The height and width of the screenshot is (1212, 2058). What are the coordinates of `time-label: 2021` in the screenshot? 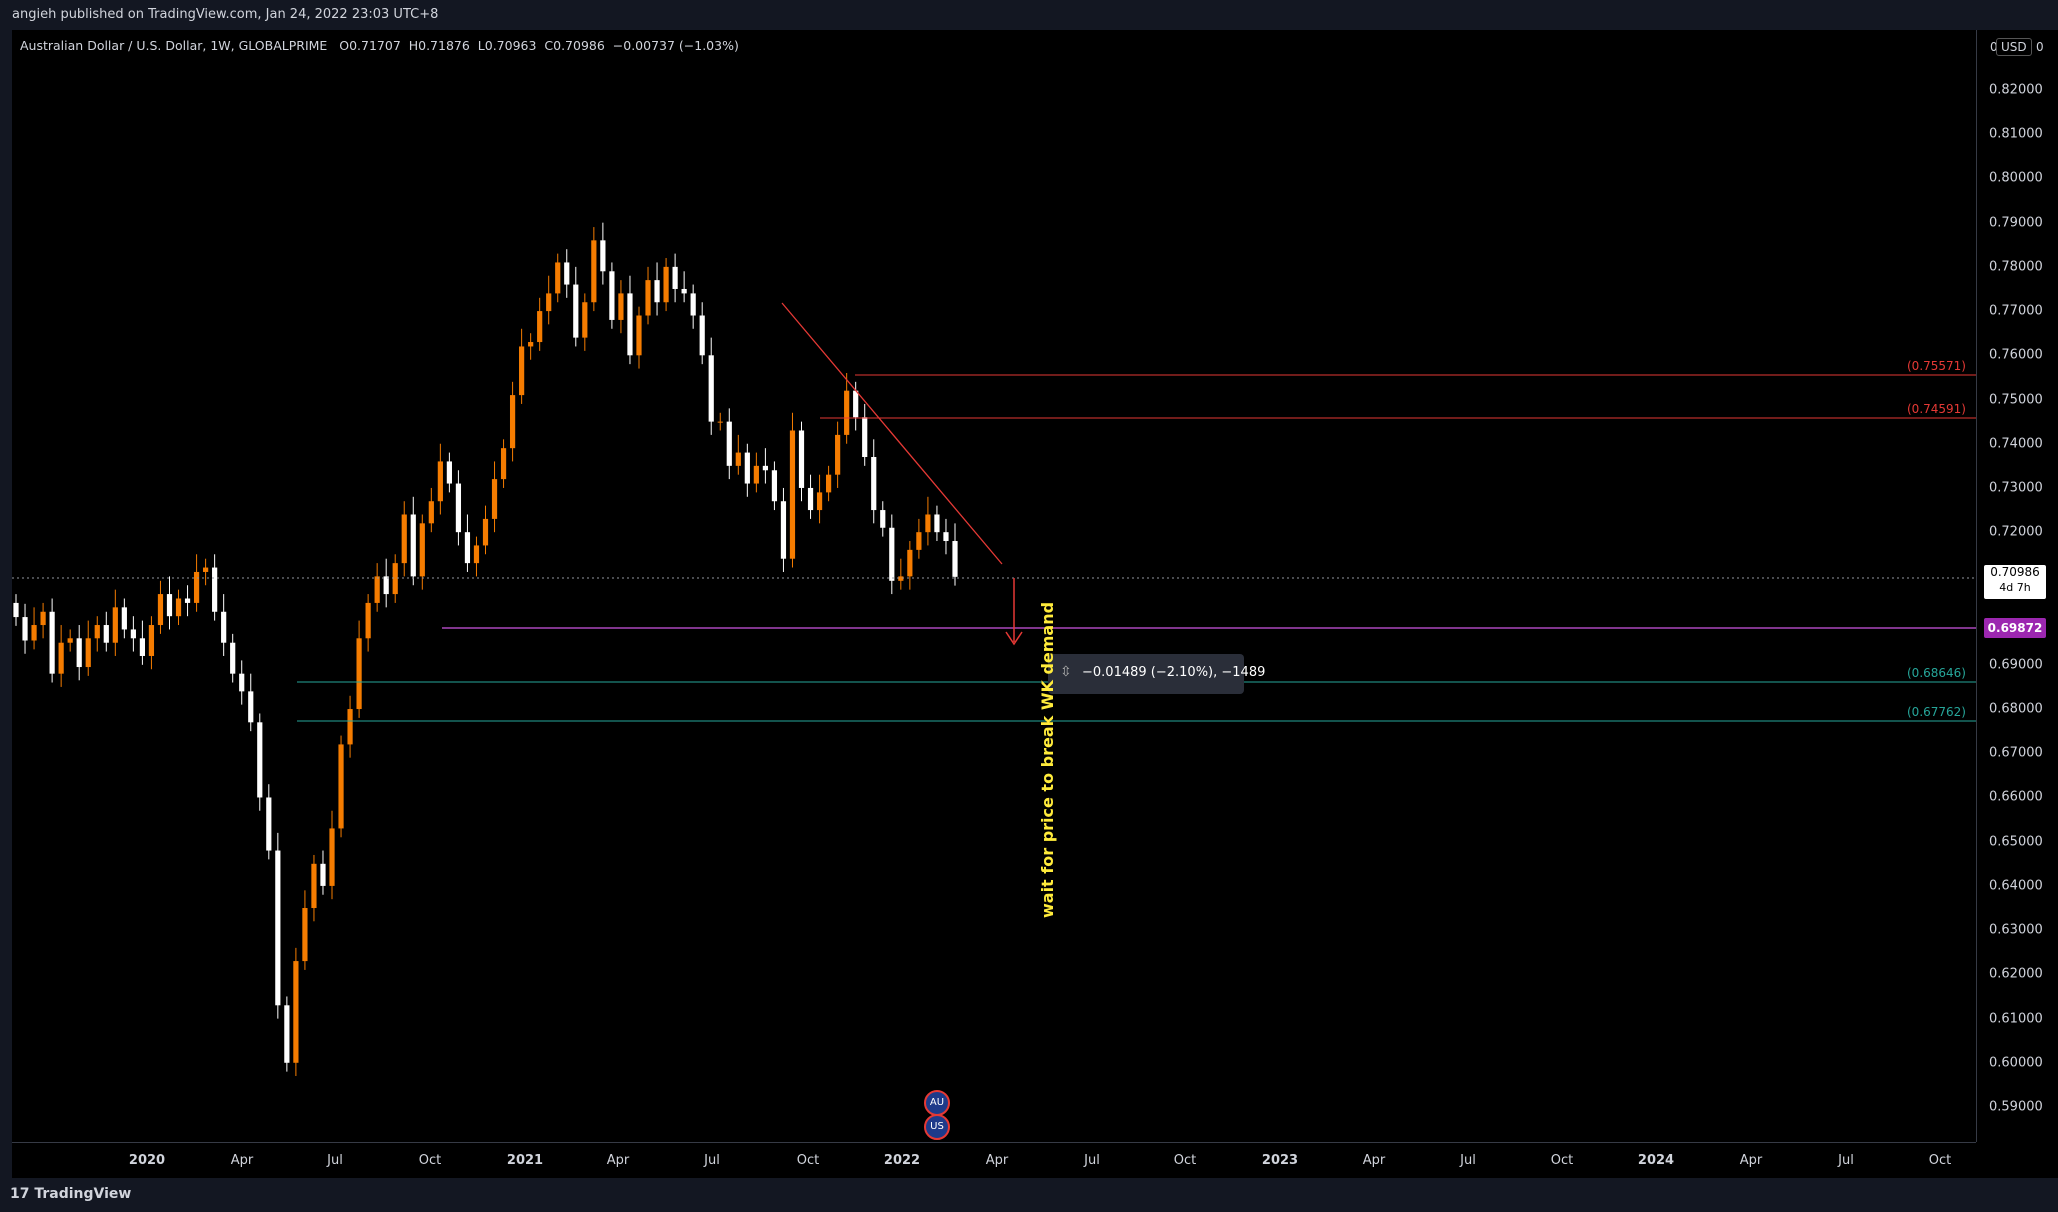 It's located at (525, 1160).